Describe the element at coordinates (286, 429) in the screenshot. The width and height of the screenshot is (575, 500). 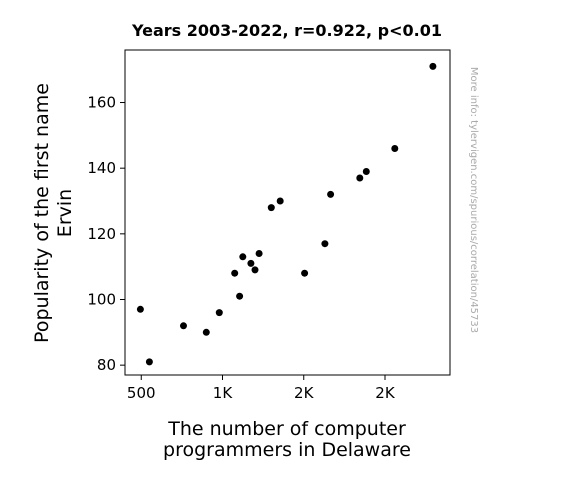
I see `x-axis-label-line-1: The number of computer` at that location.